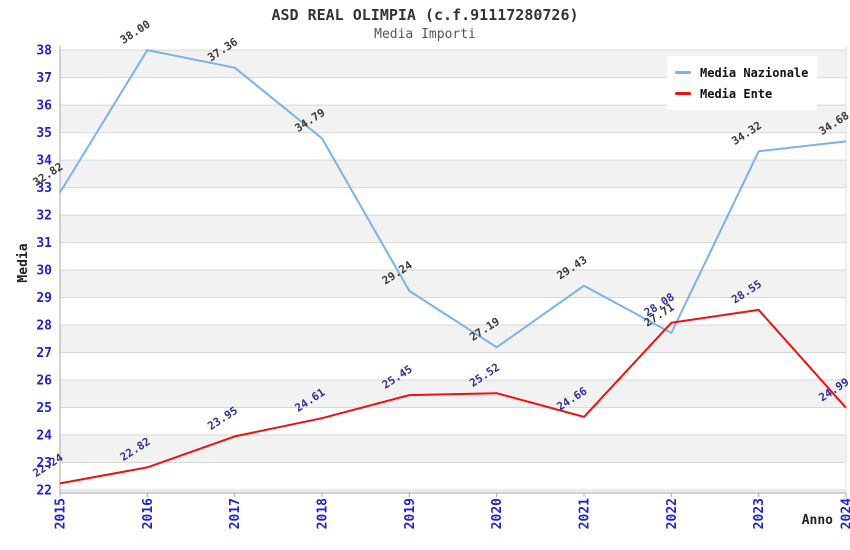 This screenshot has width=850, height=550. I want to click on y-tick-label: 36, so click(44, 106).